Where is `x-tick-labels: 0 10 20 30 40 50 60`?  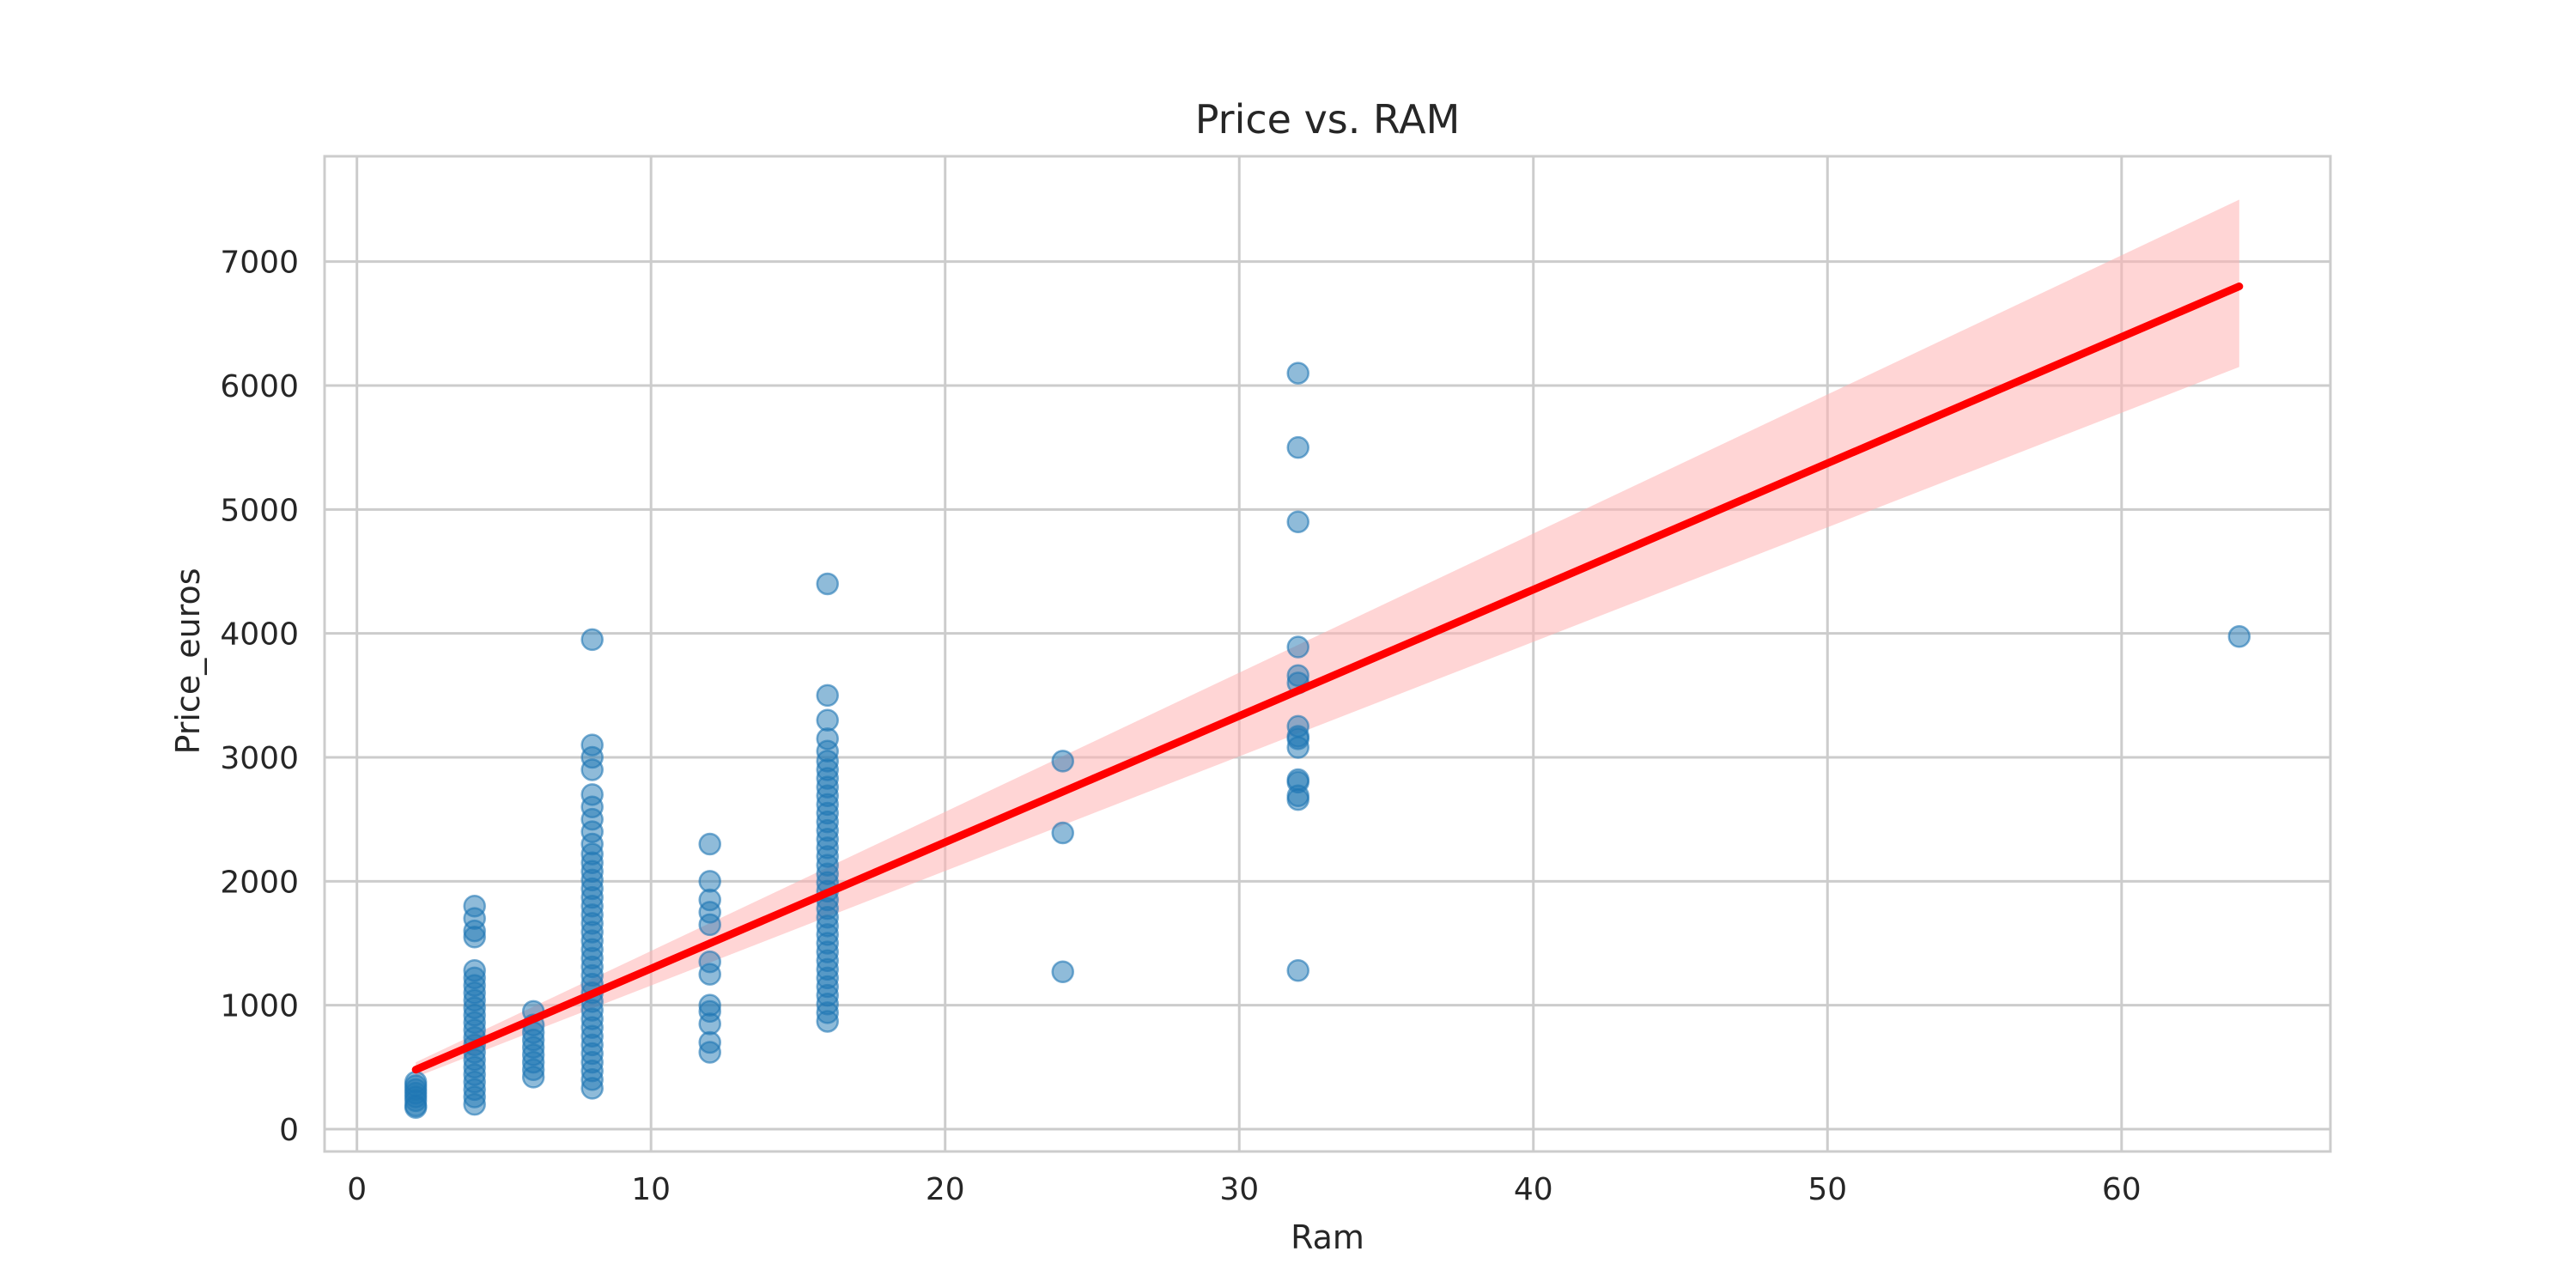 x-tick-labels: 0 10 20 30 40 50 60 is located at coordinates (1244, 1189).